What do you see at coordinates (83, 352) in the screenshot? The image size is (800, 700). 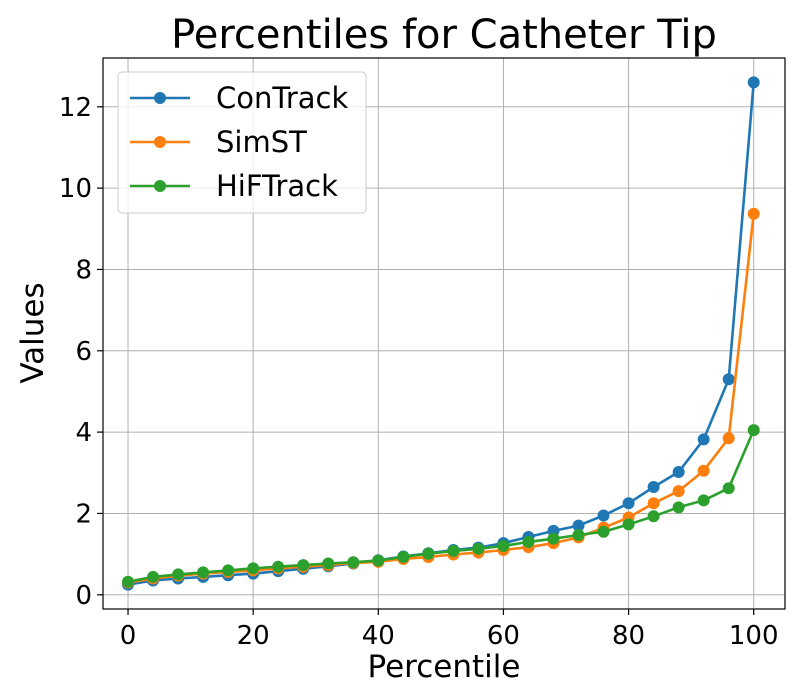 I see `y-tick-label: 6` at bounding box center [83, 352].